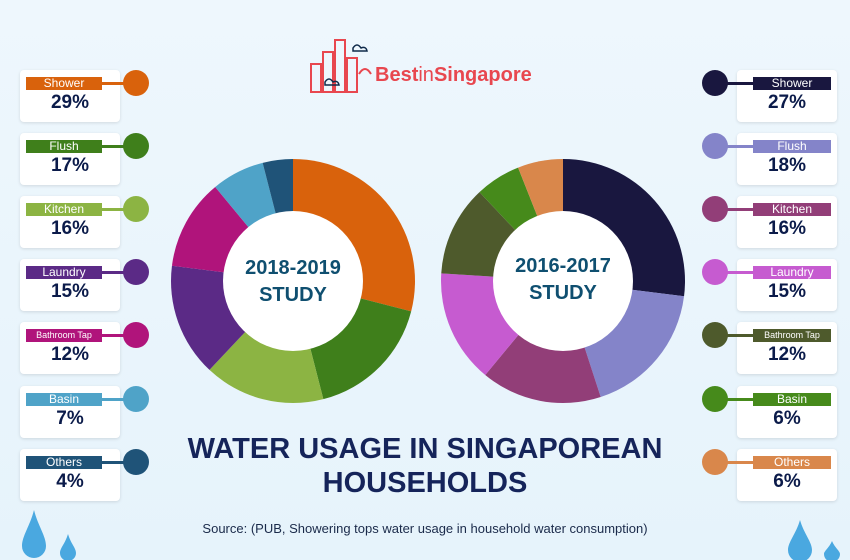  I want to click on legend-value-left-1: 17%, so click(70, 165).